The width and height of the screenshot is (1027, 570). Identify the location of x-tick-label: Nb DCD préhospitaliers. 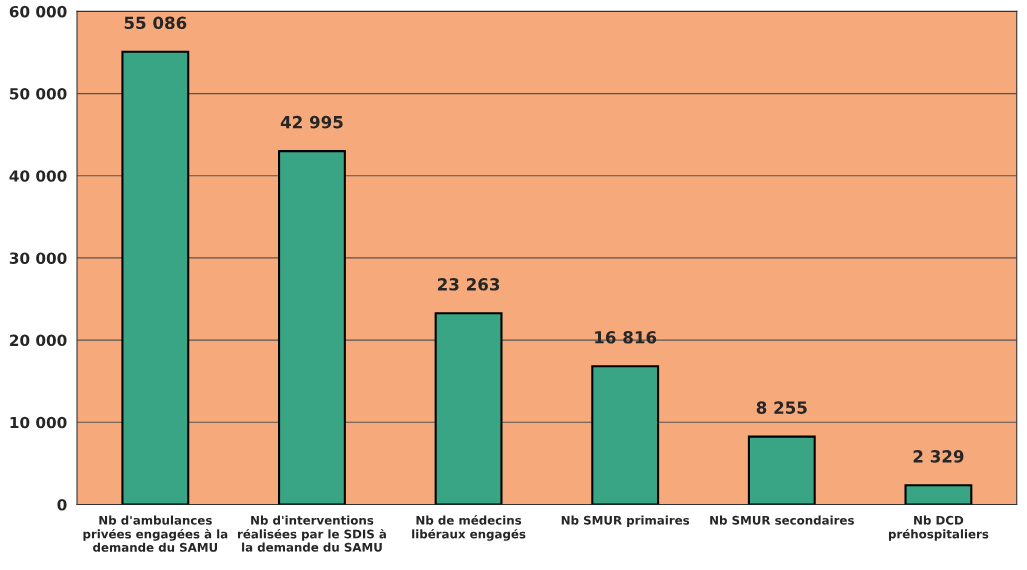
(938, 528).